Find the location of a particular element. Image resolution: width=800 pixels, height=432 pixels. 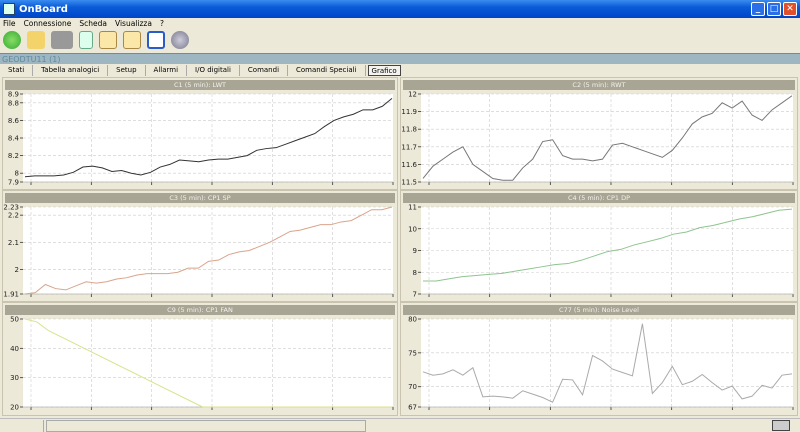

tab-comandi-speciali: Comandi Speciali is located at coordinates (327, 70).